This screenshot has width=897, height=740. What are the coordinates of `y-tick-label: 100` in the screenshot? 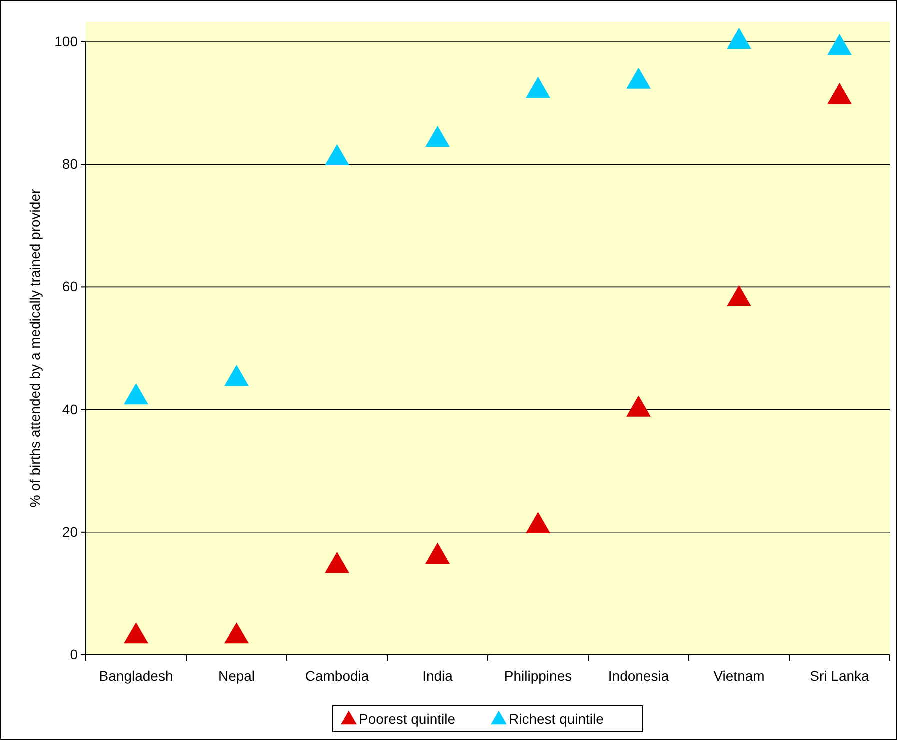 It's located at (66, 41).